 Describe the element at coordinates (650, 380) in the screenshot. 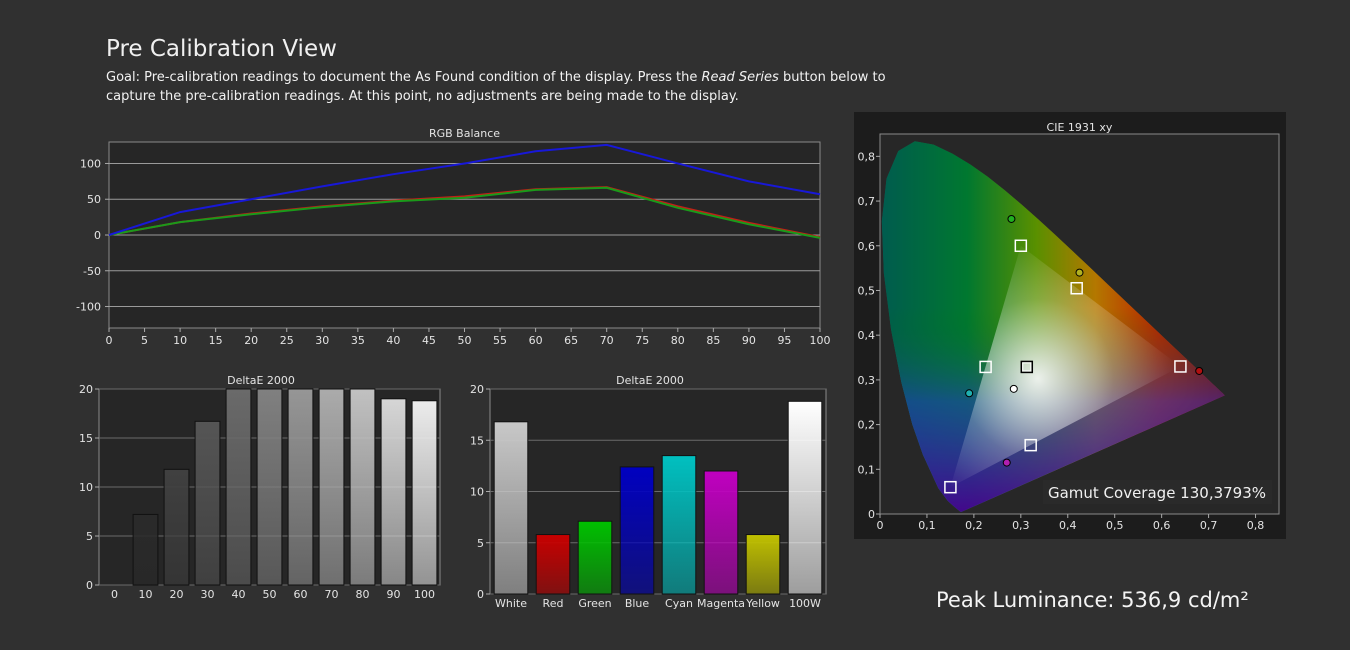

I see `color-chart-title: DeltaE 2000` at that location.